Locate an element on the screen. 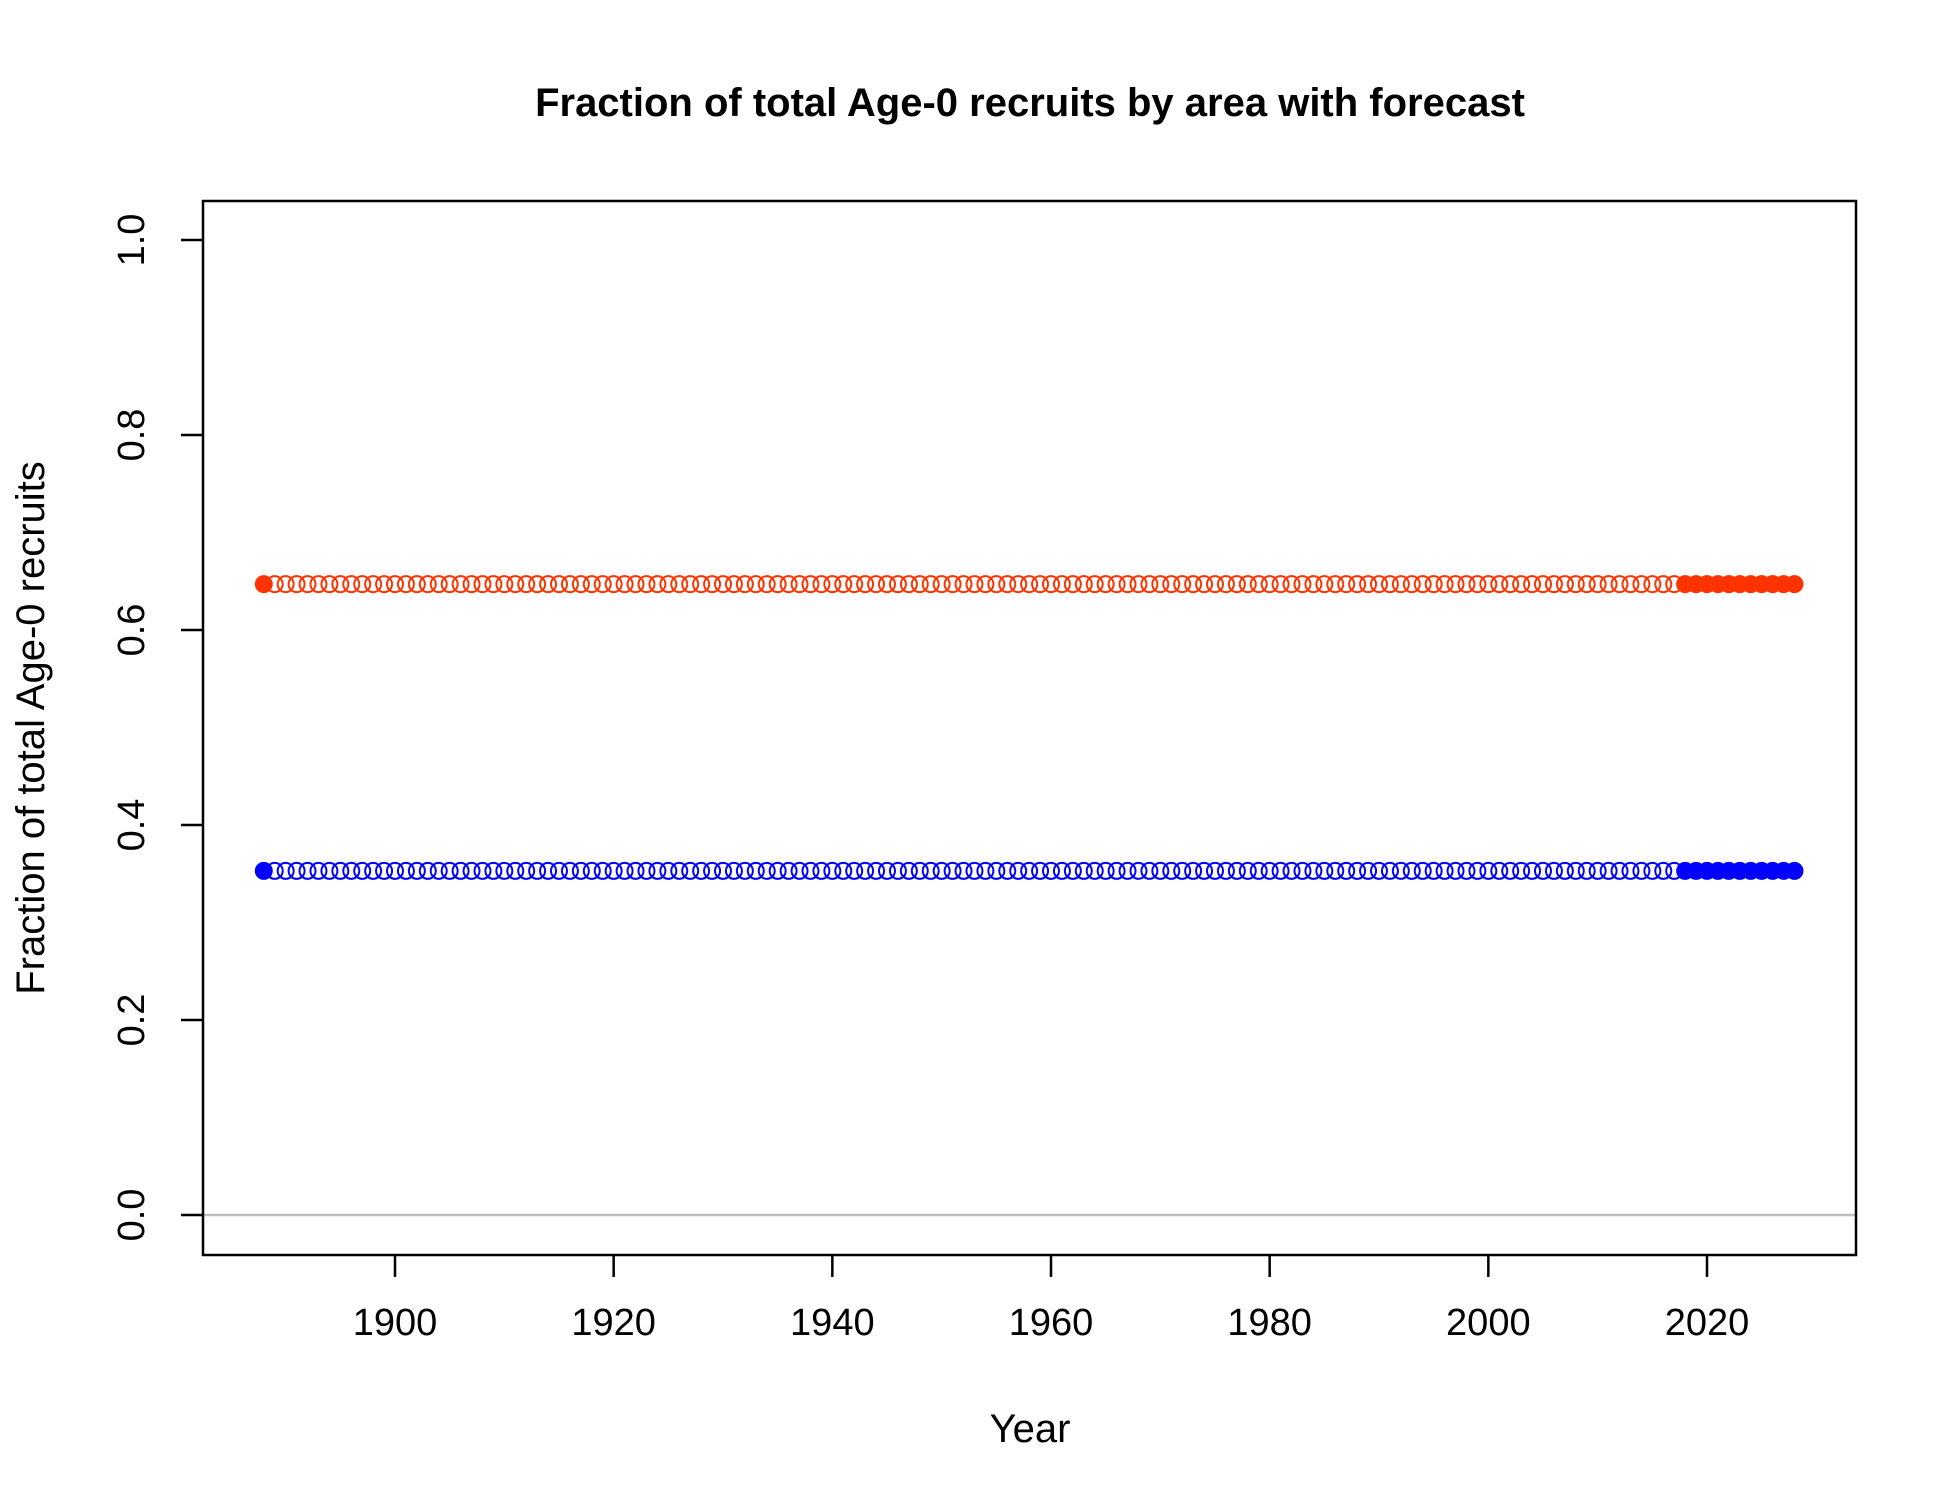 Image resolution: width=1950 pixels, height=1500 pixels. x-axis: 1900 1920 1940 1960 1980 2000 2020 is located at coordinates (1051, 1299).